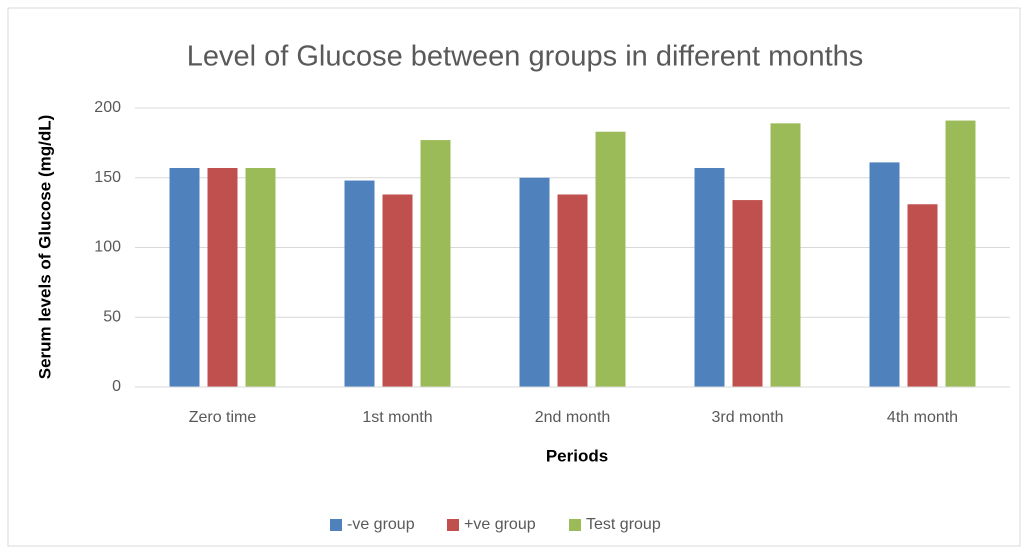  I want to click on legend-label: +ve group, so click(500, 524).